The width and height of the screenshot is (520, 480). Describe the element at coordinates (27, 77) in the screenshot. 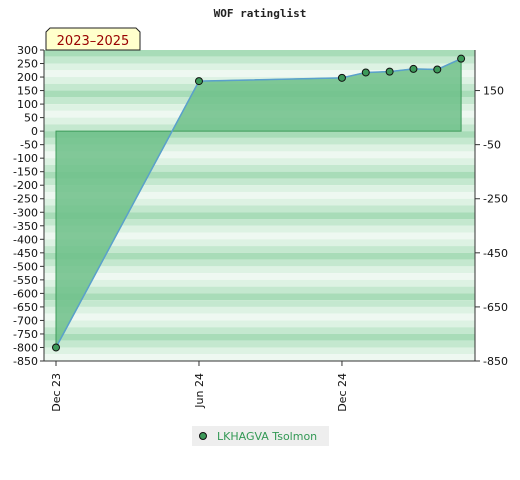

I see `y-tick-label: 200` at that location.